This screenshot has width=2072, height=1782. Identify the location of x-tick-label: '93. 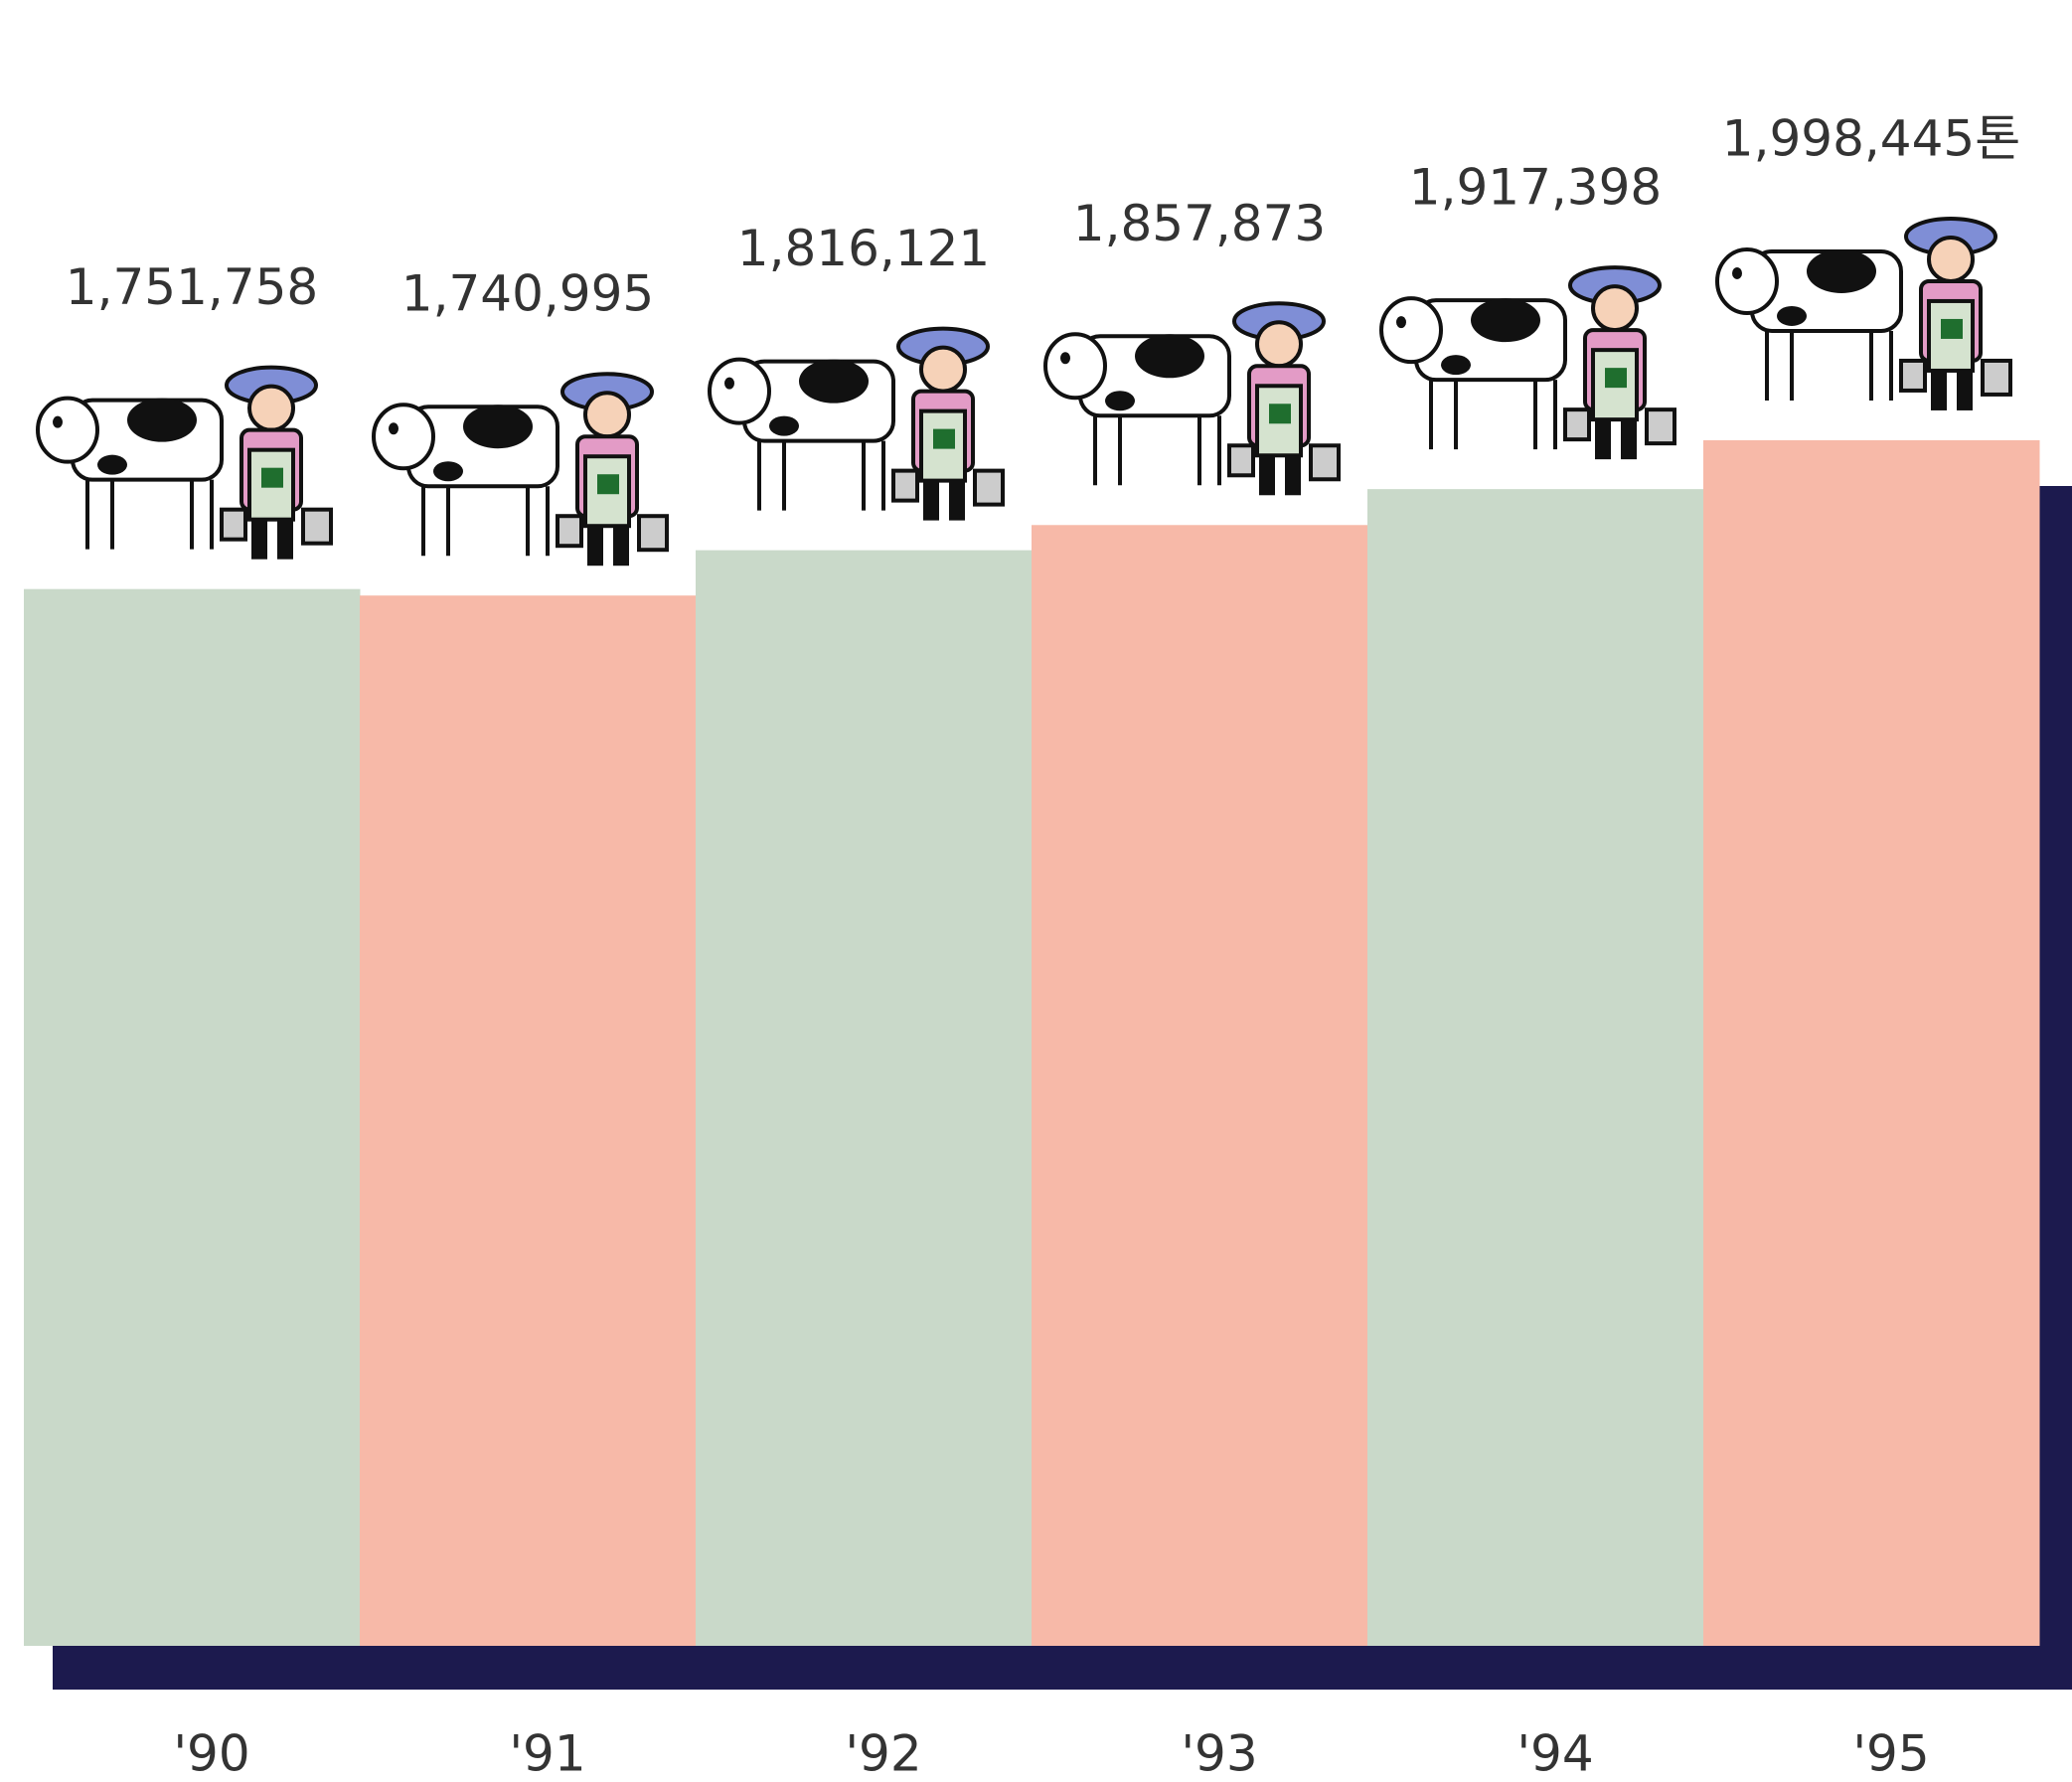
(1219, 1754).